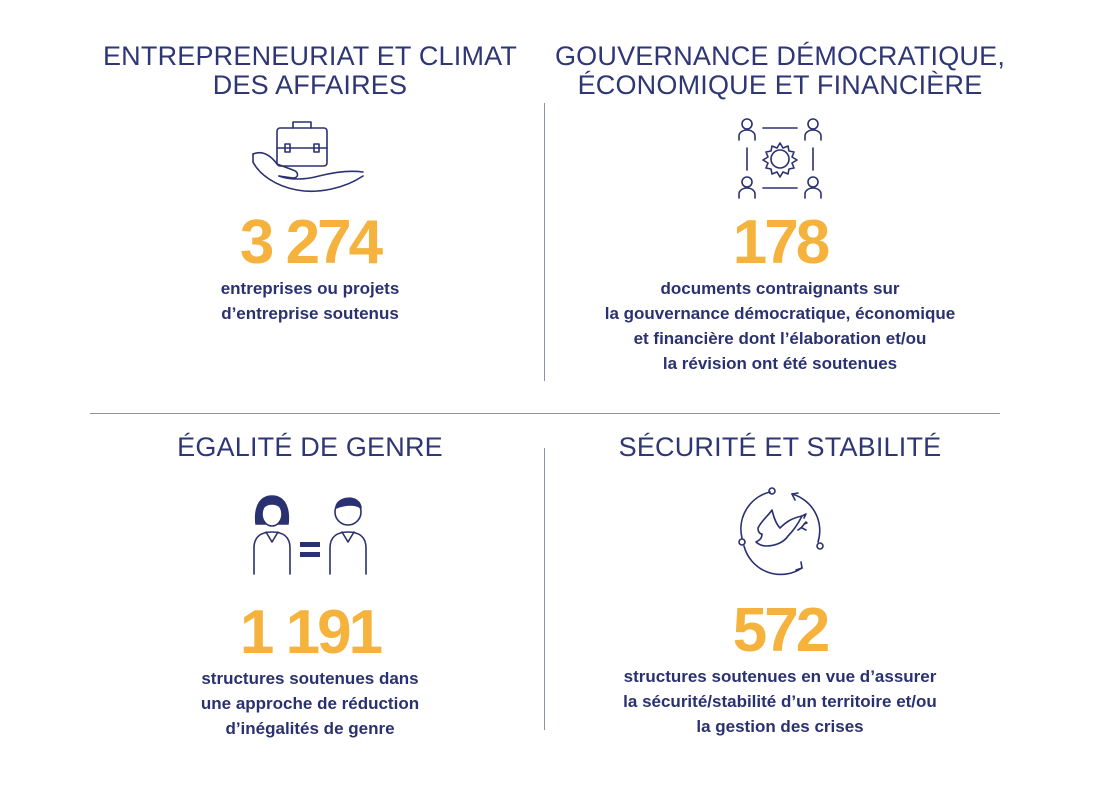 This screenshot has height=786, width=1115. What do you see at coordinates (781, 630) in the screenshot?
I see `stat-value: 572` at bounding box center [781, 630].